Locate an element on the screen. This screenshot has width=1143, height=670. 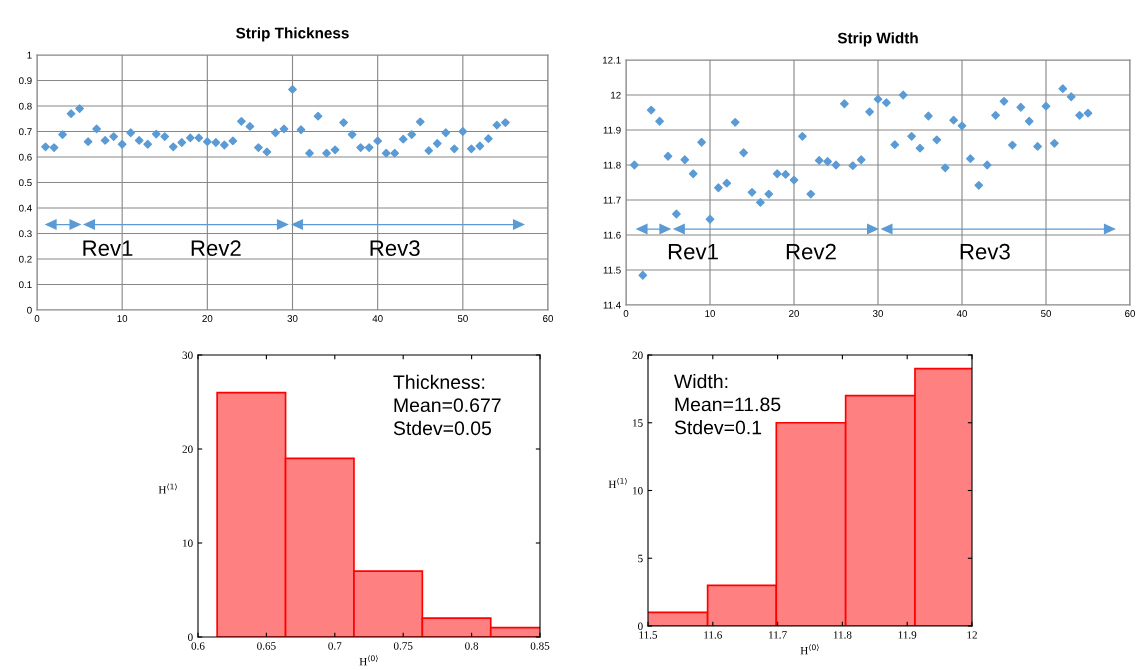
y-tick-label: 30 is located at coordinates (187, 355).